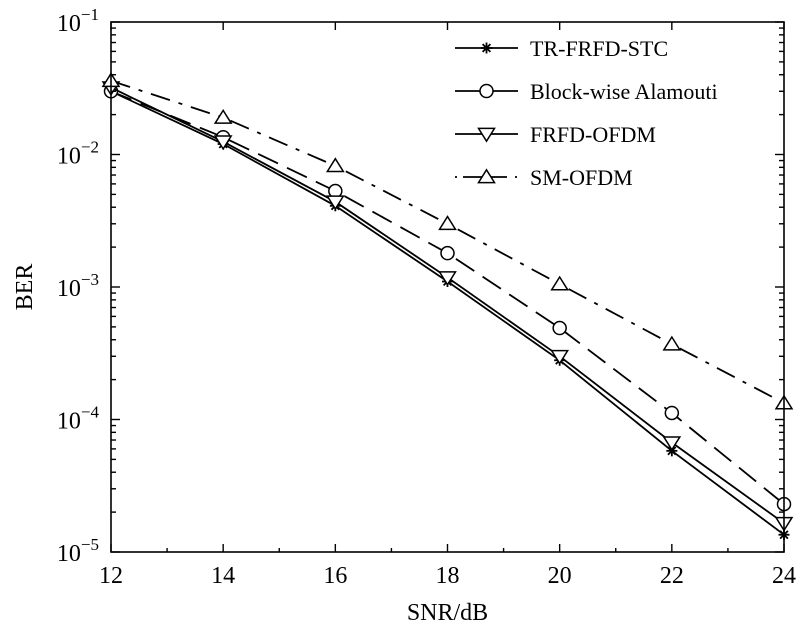 This screenshot has height=635, width=800. Describe the element at coordinates (447, 613) in the screenshot. I see `x-axis-label: SNR/dB` at that location.